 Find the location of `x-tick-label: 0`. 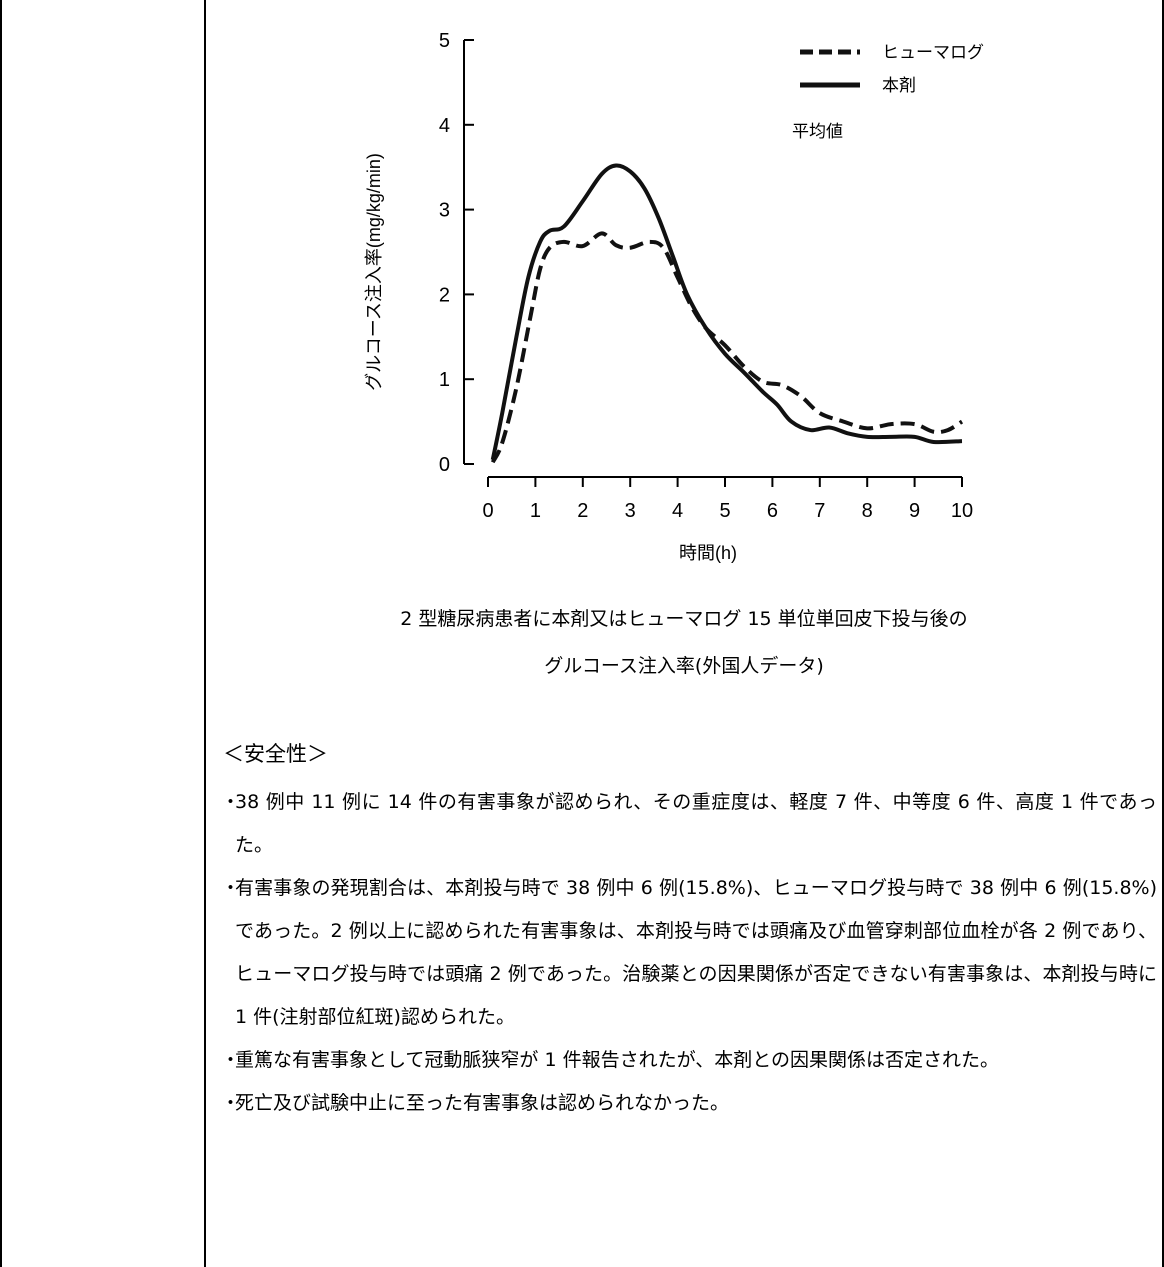

x-tick-label: 0 is located at coordinates (487, 511).